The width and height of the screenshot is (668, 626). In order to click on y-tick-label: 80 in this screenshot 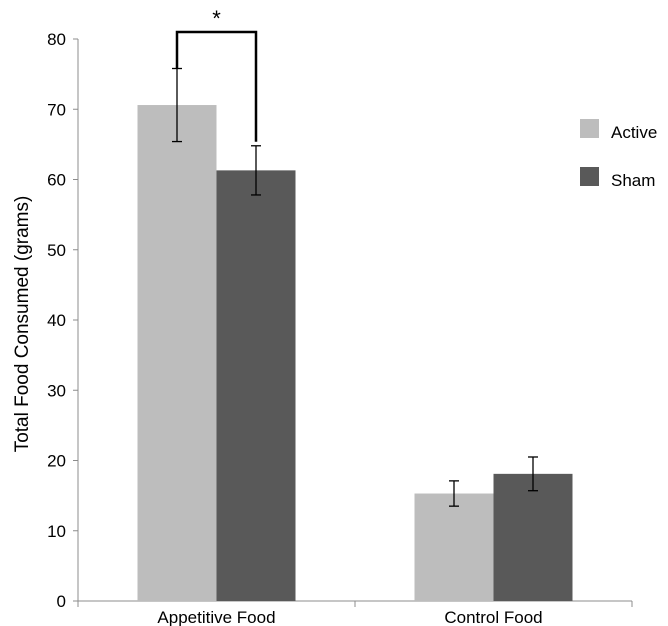, I will do `click(56, 39)`.